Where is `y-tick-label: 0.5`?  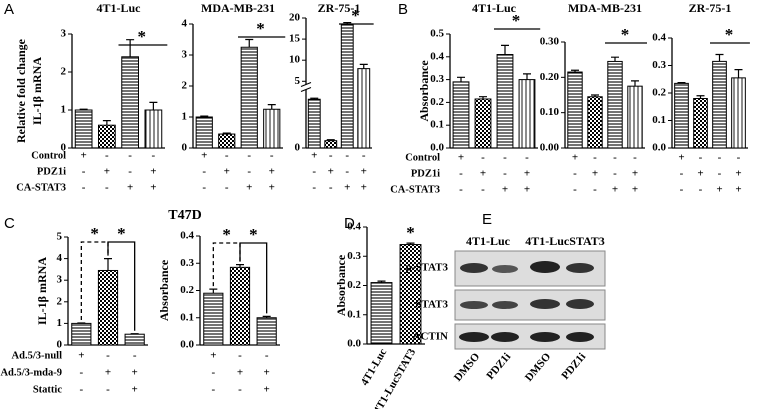
y-tick-label: 0.5 is located at coordinates (437, 34).